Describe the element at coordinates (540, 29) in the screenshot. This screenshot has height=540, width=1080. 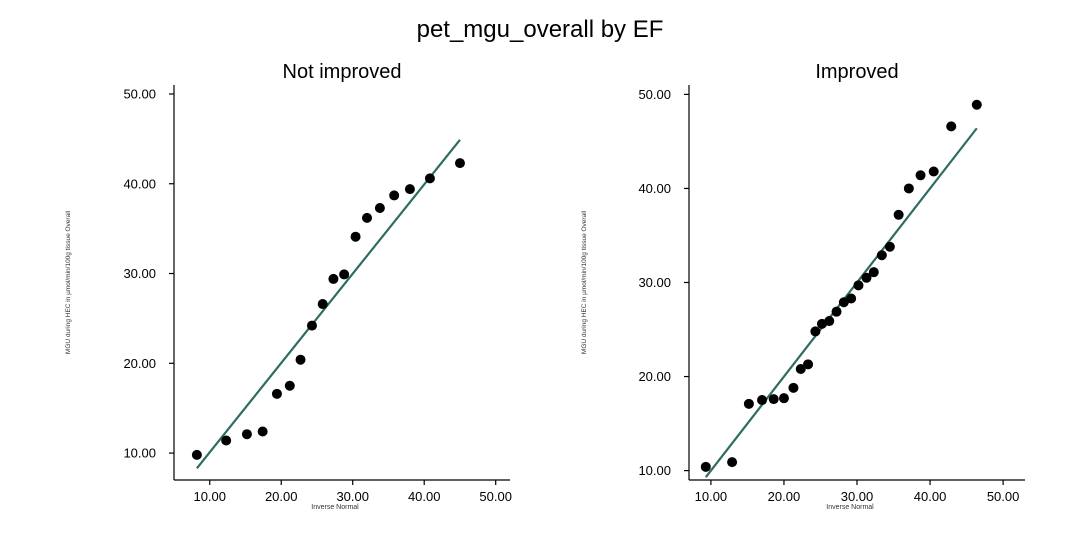
I see `chart-title: pet_mgu_overall by EF` at that location.